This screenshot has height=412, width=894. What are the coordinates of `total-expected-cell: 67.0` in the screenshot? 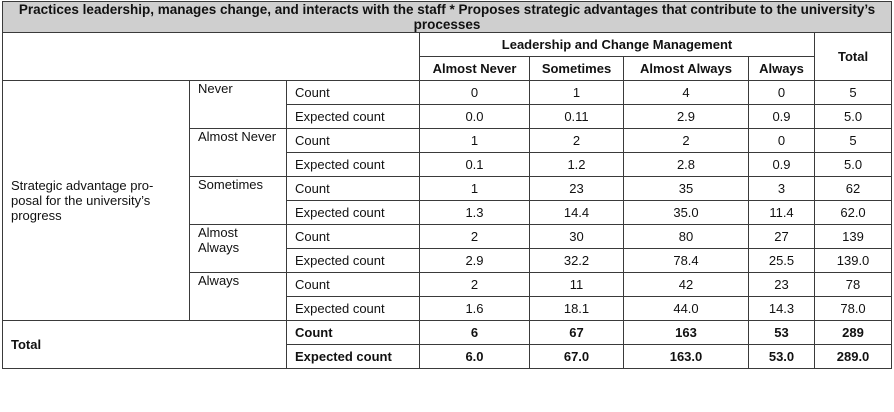 It's located at (576, 356).